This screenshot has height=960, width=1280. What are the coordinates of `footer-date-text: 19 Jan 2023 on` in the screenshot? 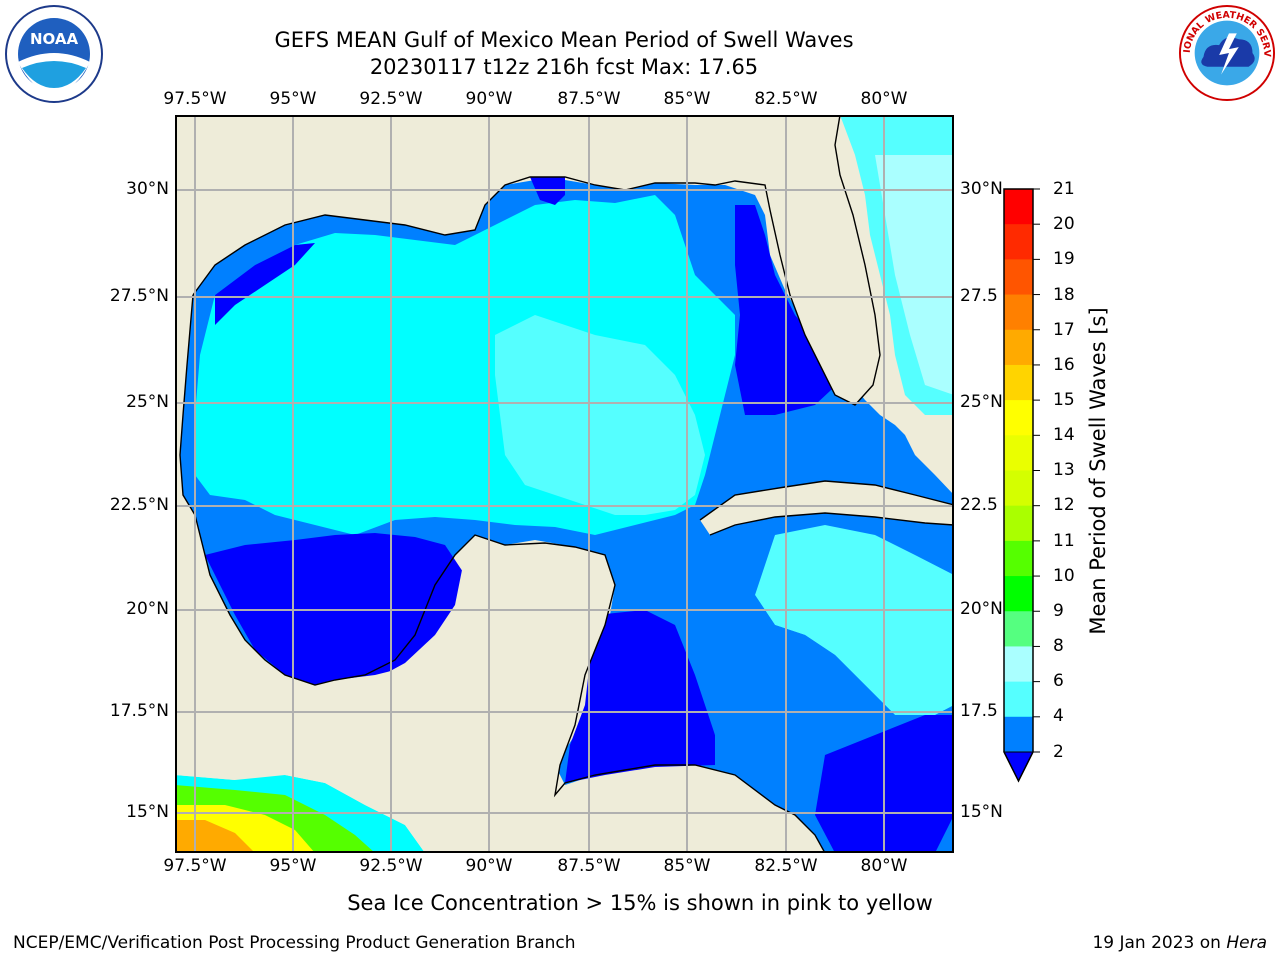 It's located at (1159, 943).